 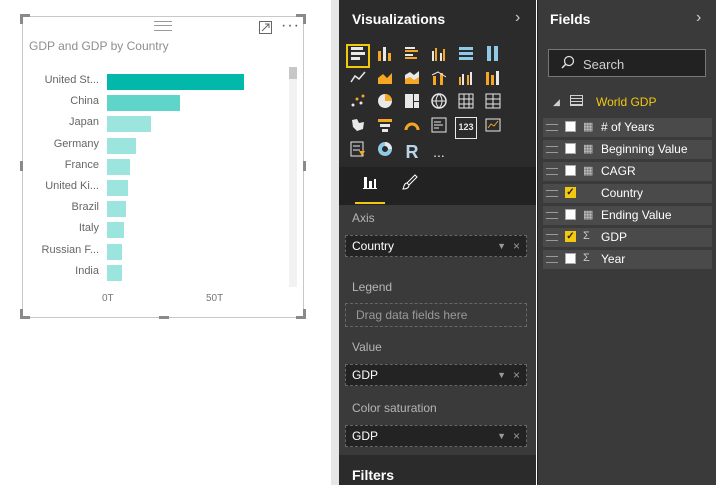 I want to click on map-icon, so click(x=439, y=104).